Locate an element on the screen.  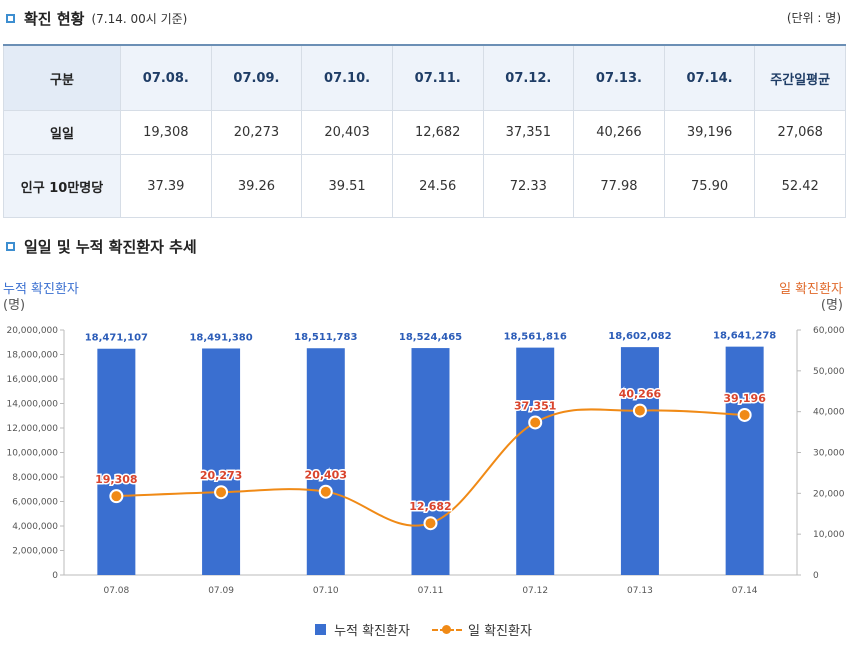
left-tick-label: 14,000,000 is located at coordinates (32, 405).